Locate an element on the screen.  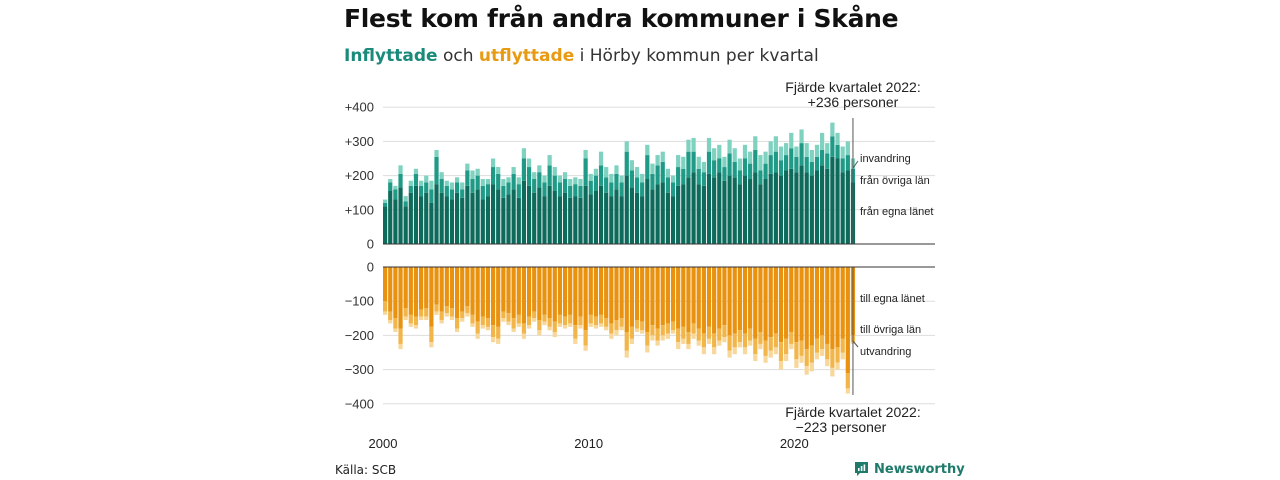
subtitle-rest: i Hörby kommun per kvartal is located at coordinates (696, 56).